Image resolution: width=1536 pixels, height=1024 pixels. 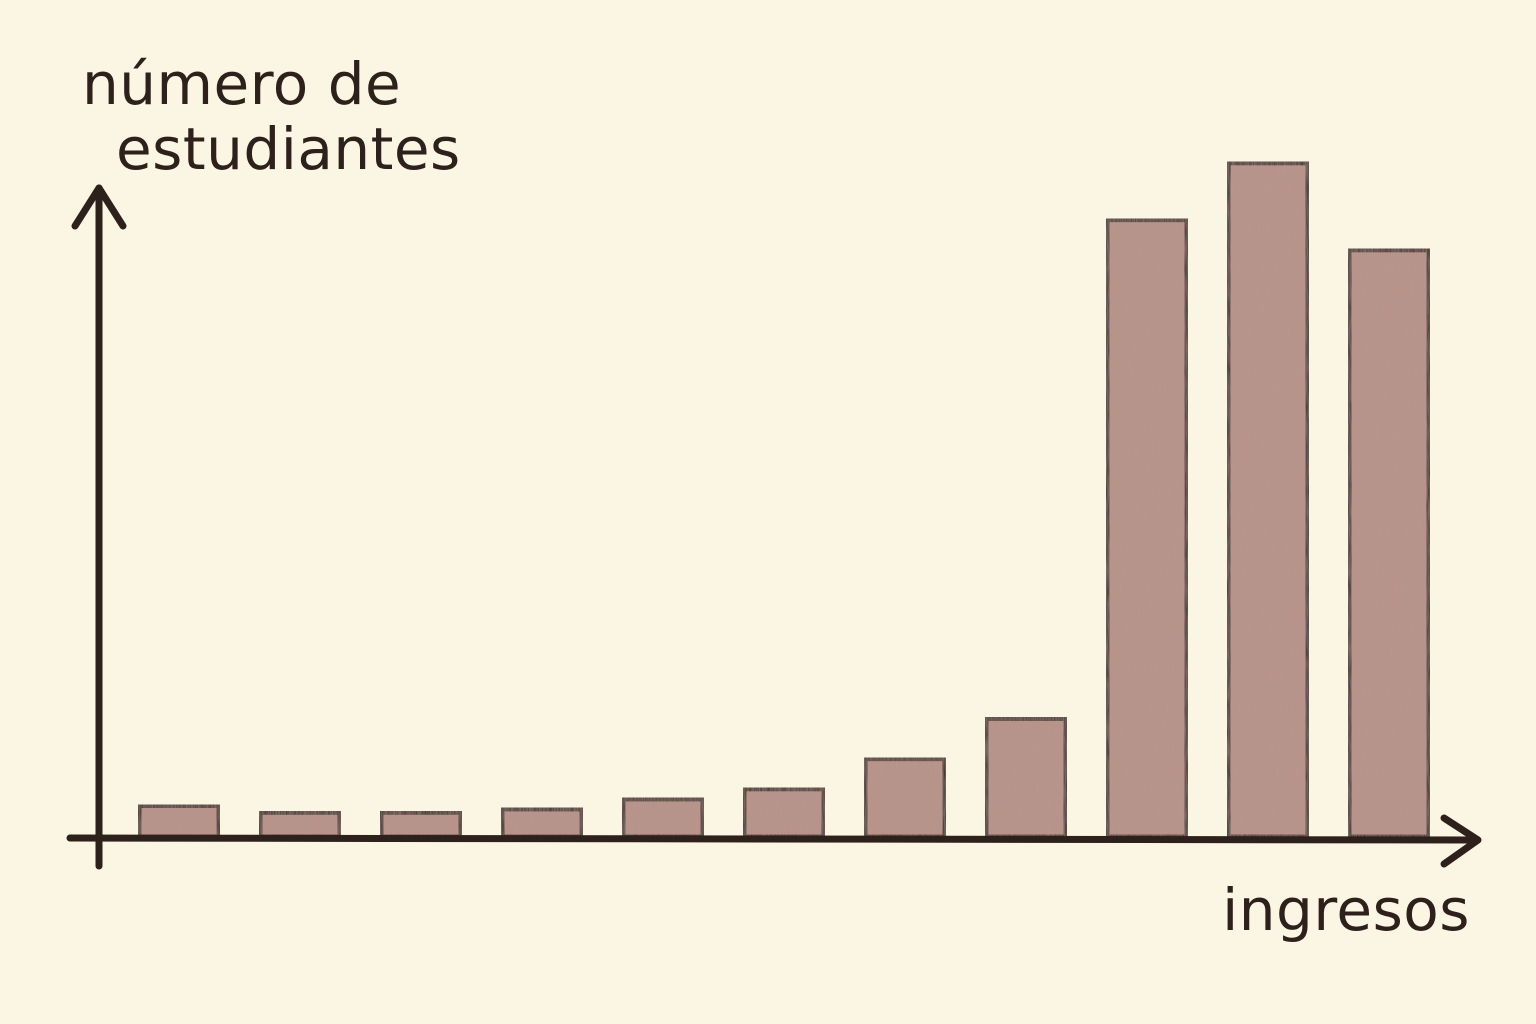 I want to click on x-axis-line, so click(x=773, y=839).